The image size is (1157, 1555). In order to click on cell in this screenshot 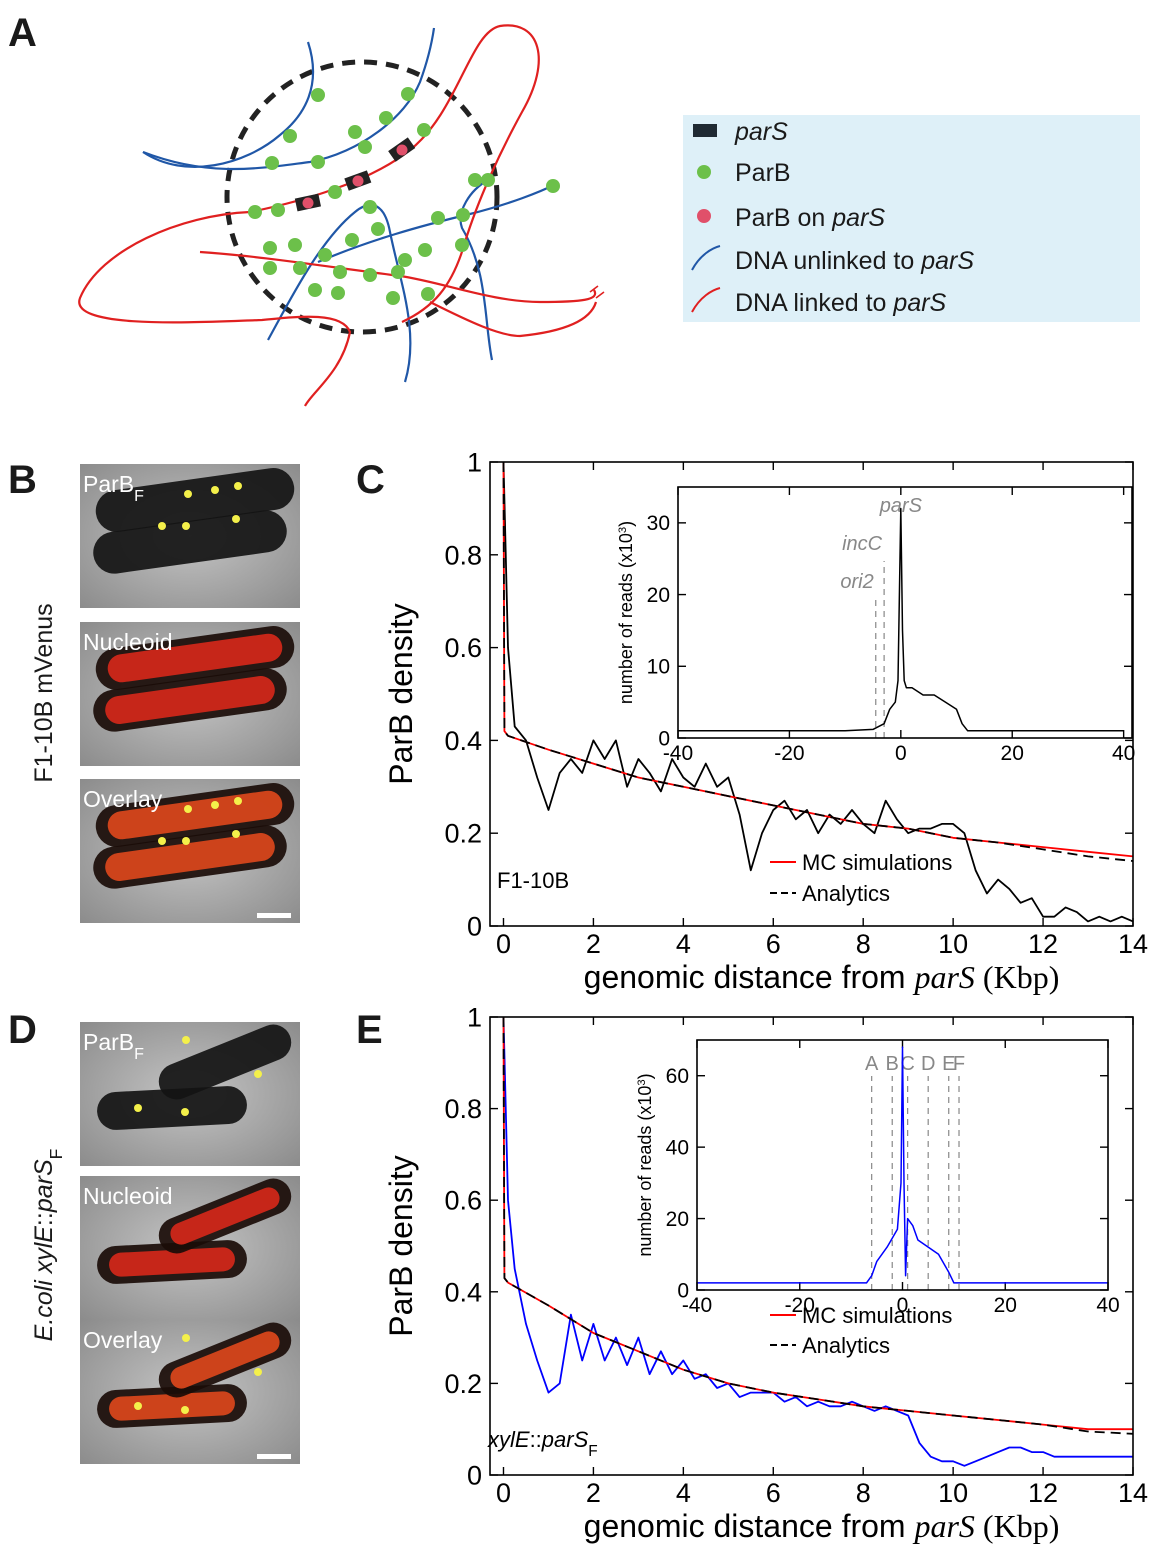, I will do `click(190, 542)`.